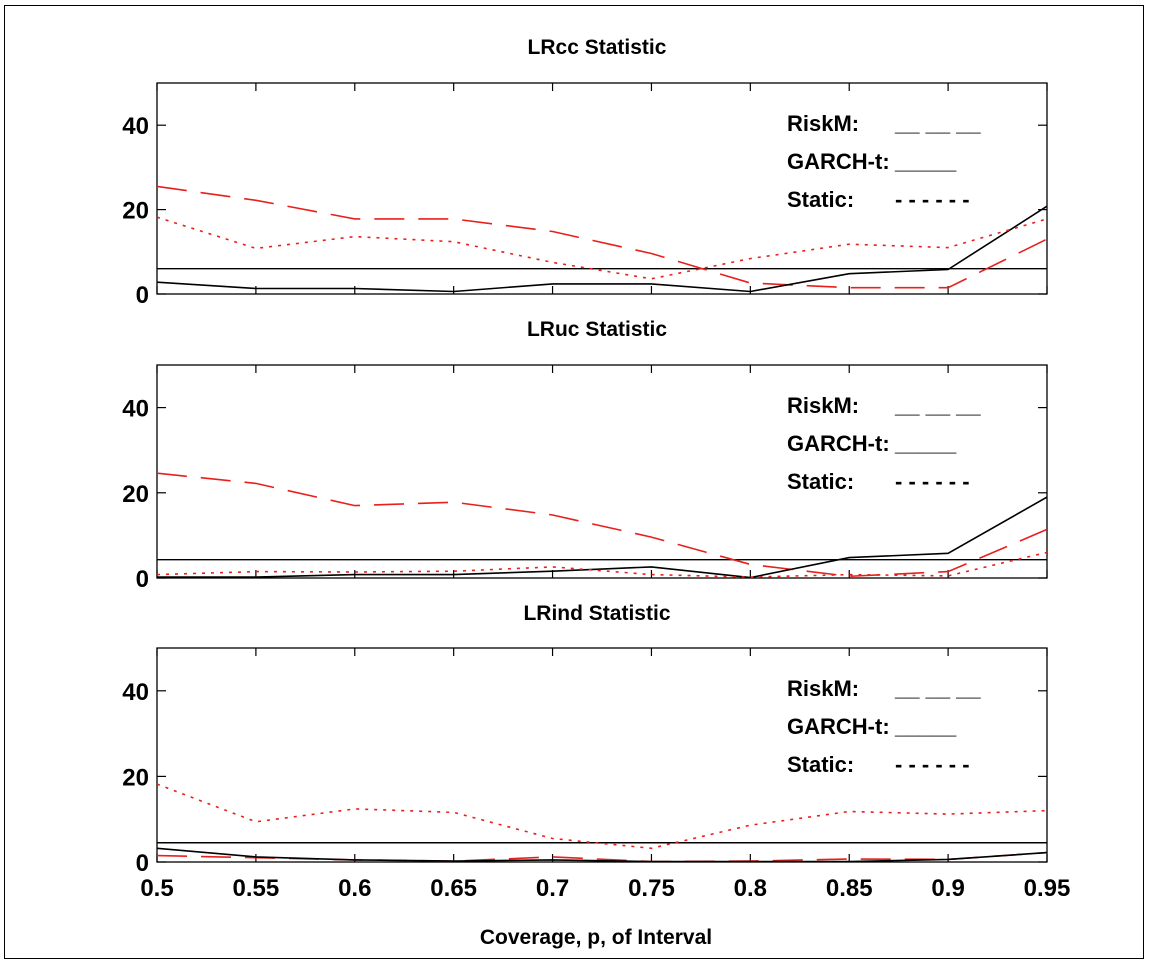 The width and height of the screenshot is (1149, 968). What do you see at coordinates (156, 888) in the screenshot?
I see `x-tick-label: 0.5` at bounding box center [156, 888].